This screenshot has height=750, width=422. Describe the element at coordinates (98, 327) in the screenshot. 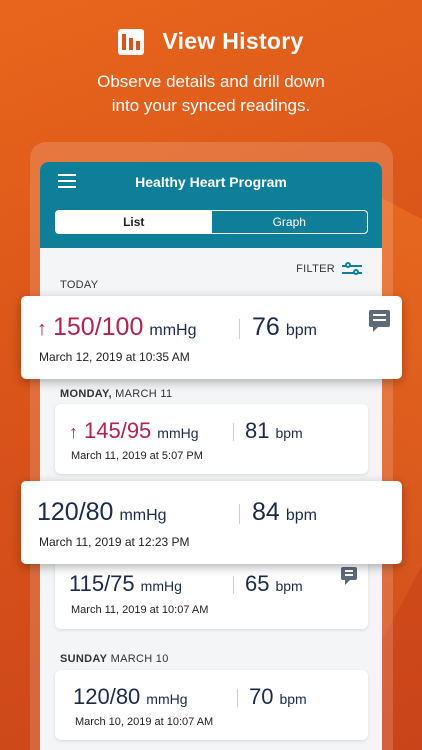

I see `bp-value: 150/100` at that location.